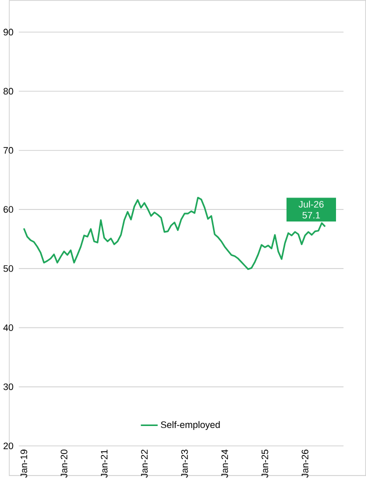 Image resolution: width=366 pixels, height=481 pixels. What do you see at coordinates (9, 32) in the screenshot?
I see `y-tick-label: 90` at bounding box center [9, 32].